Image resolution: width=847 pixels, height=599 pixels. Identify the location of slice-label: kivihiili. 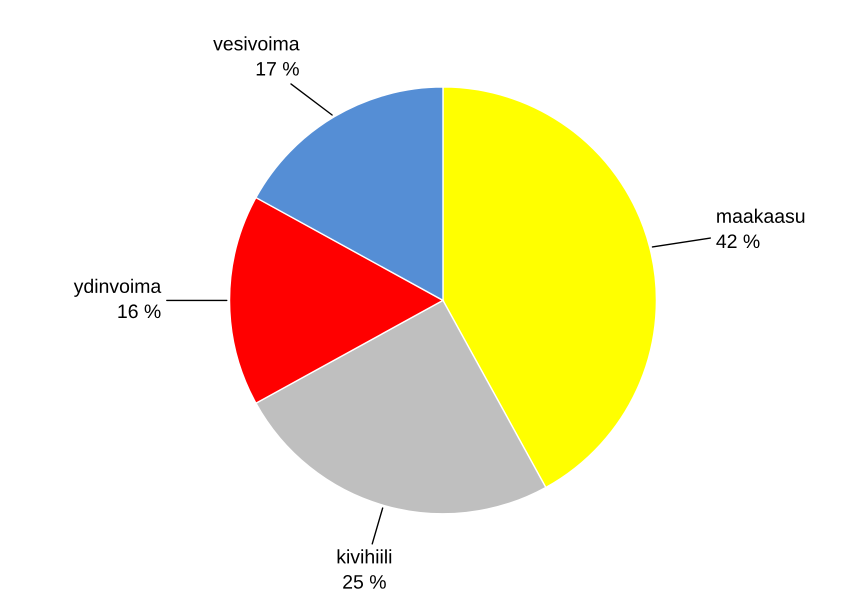
(365, 556).